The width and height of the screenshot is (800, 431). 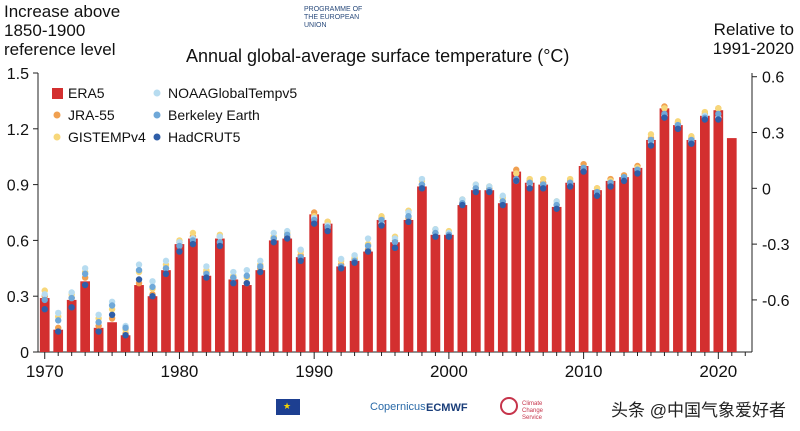 I want to click on y-tick-label: 0, so click(x=24, y=353).